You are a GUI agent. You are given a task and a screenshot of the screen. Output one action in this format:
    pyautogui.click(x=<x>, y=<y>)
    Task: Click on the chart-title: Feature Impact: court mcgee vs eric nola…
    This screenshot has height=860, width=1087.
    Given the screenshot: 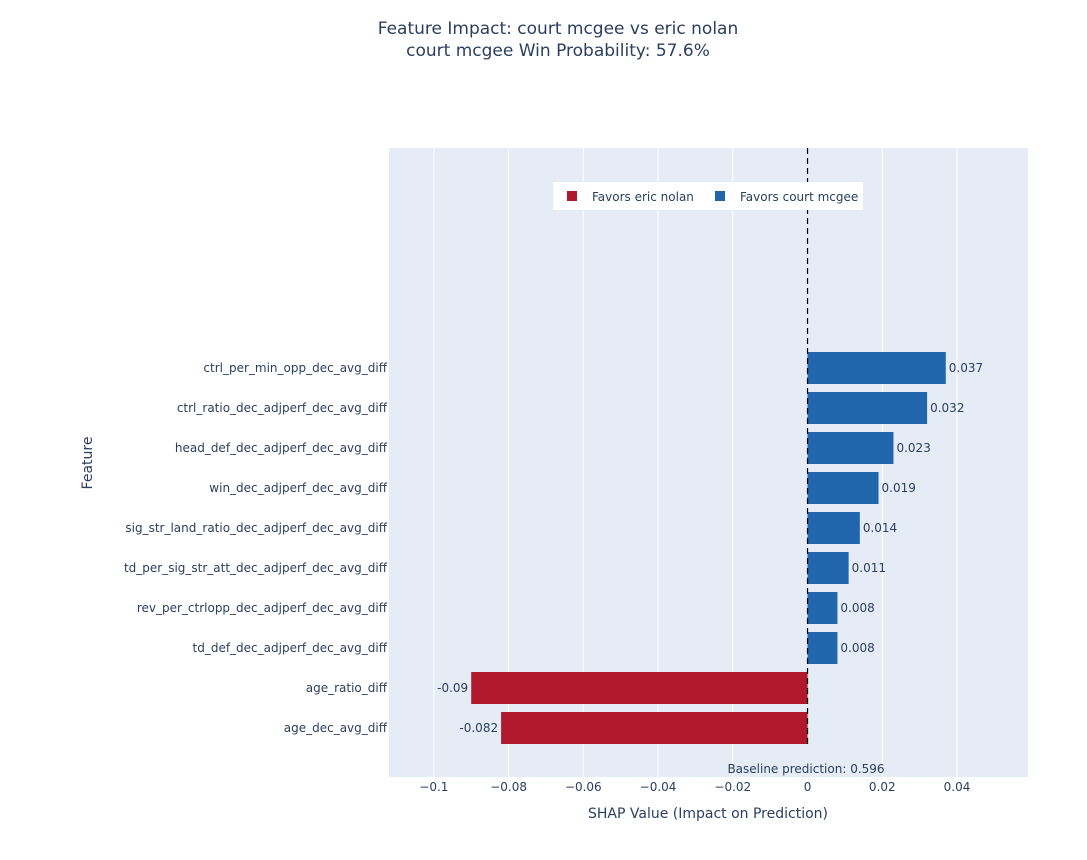 What is the action you would take?
    pyautogui.click(x=558, y=29)
    